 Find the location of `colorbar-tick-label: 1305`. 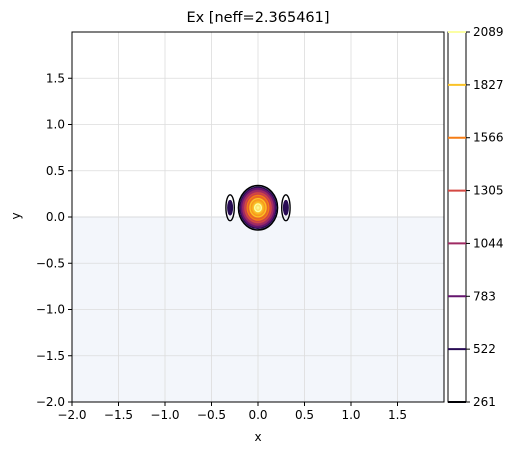

colorbar-tick-label: 1305 is located at coordinates (488, 191).